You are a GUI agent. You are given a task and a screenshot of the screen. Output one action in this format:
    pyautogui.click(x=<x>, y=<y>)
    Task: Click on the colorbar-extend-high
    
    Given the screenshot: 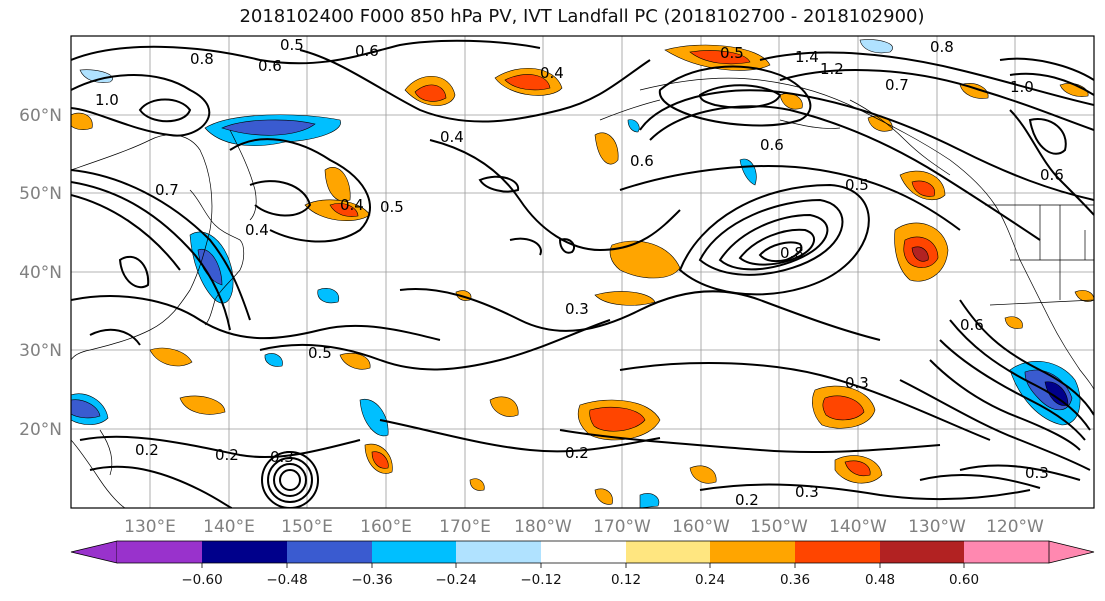 What is the action you would take?
    pyautogui.click(x=1071, y=552)
    